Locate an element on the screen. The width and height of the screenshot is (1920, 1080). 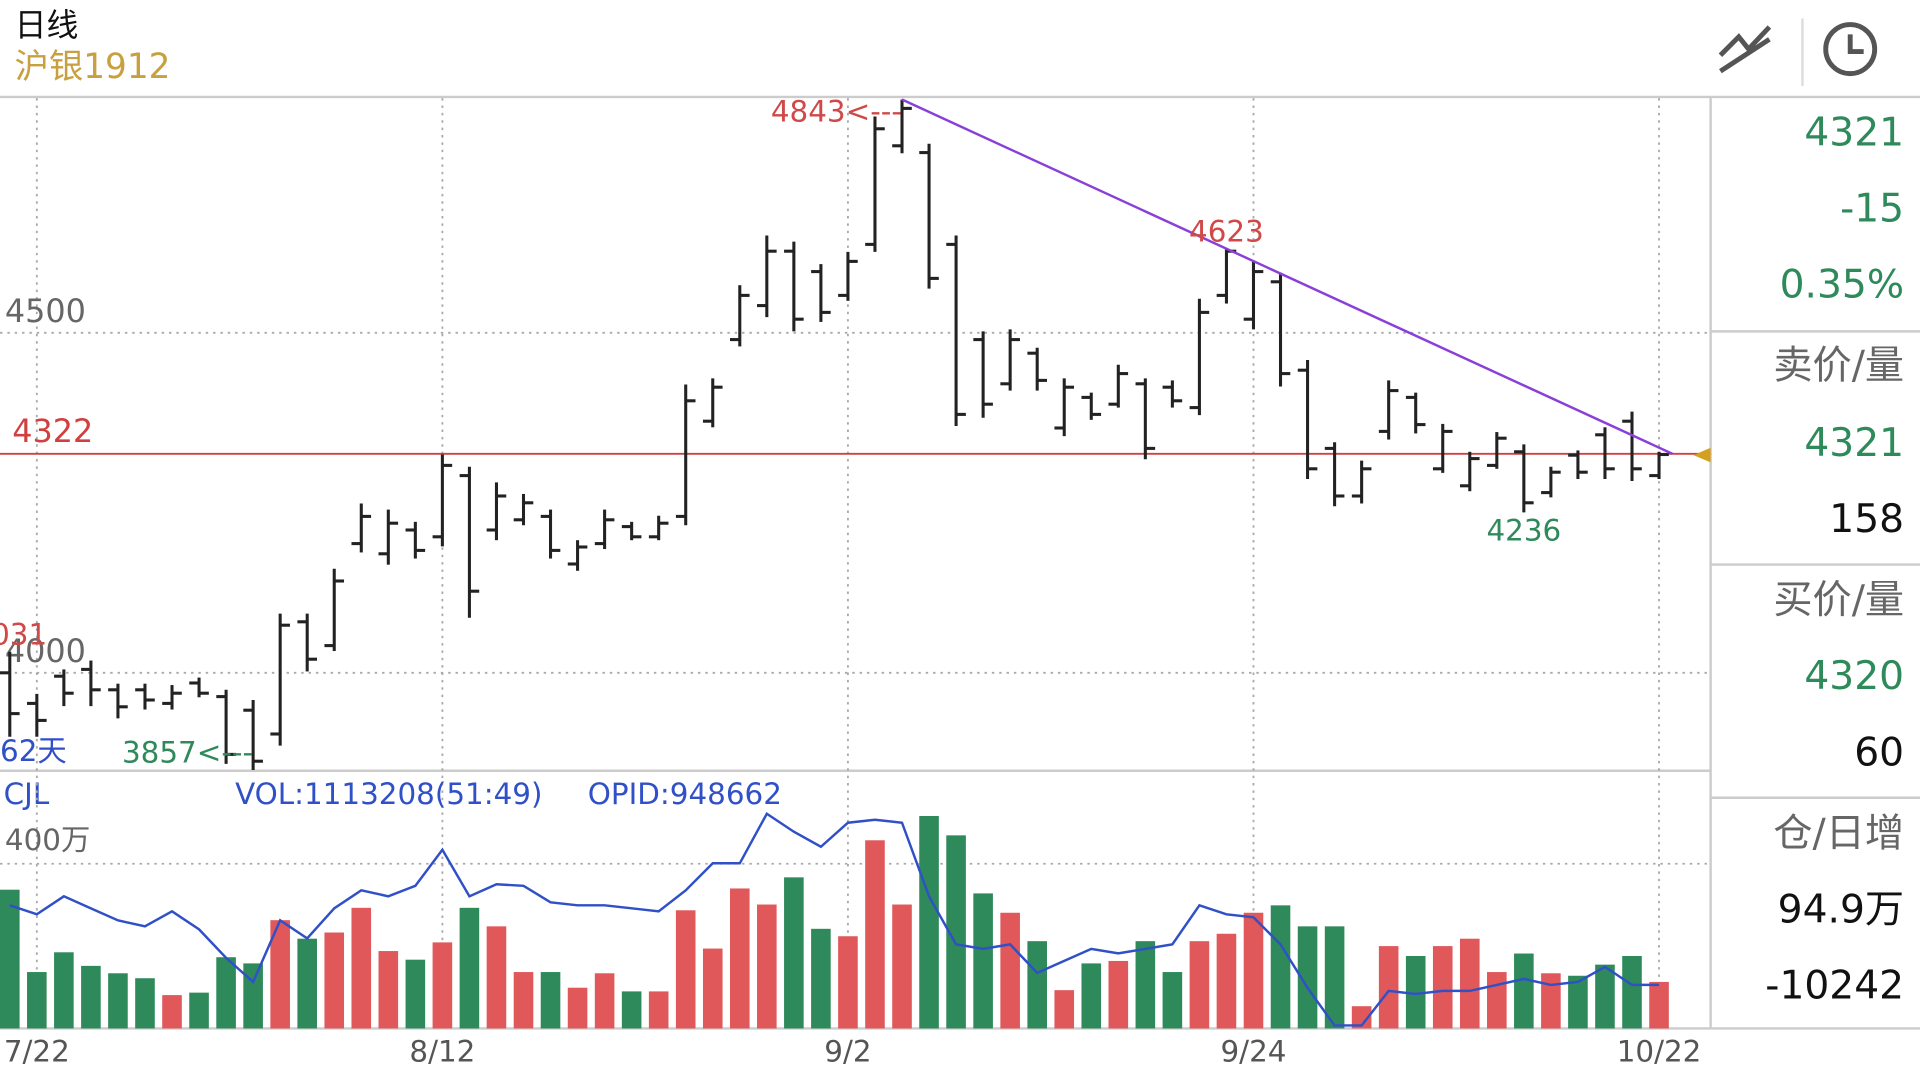
clock-icon is located at coordinates (1850, 49).